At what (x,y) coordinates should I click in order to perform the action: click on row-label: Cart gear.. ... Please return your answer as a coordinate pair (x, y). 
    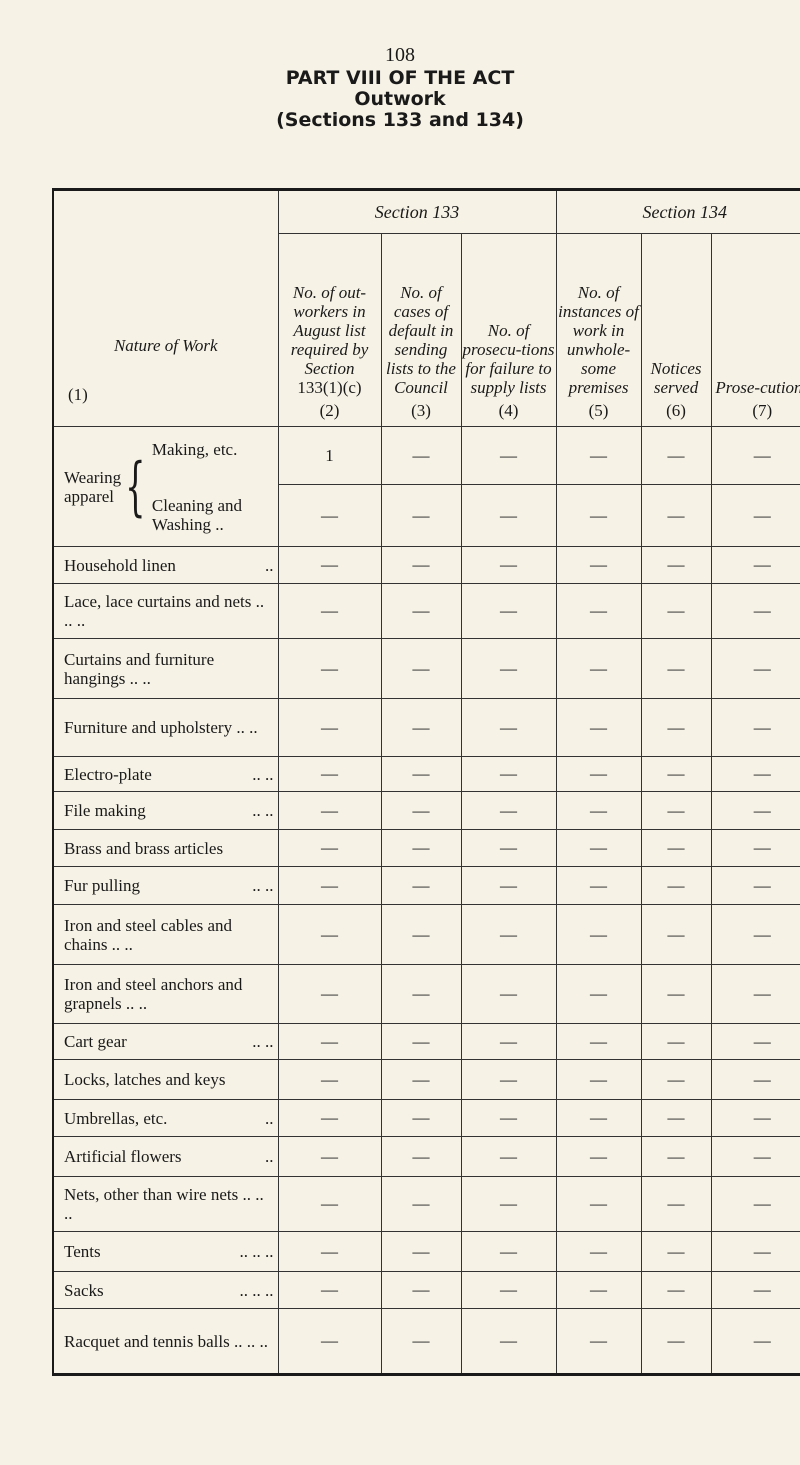
    Looking at the image, I should click on (165, 1041).